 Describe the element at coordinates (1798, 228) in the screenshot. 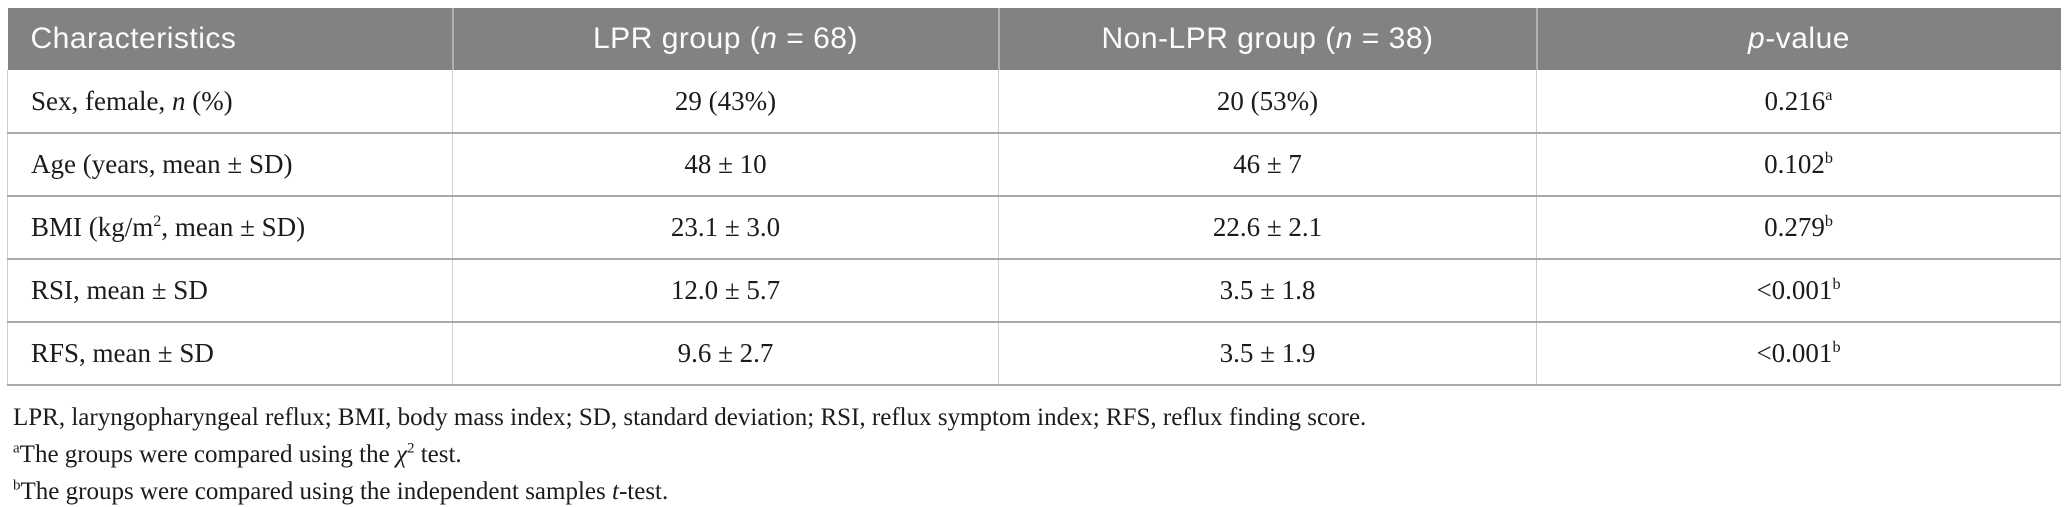

I see `cell-p-value: 0.279b` at that location.